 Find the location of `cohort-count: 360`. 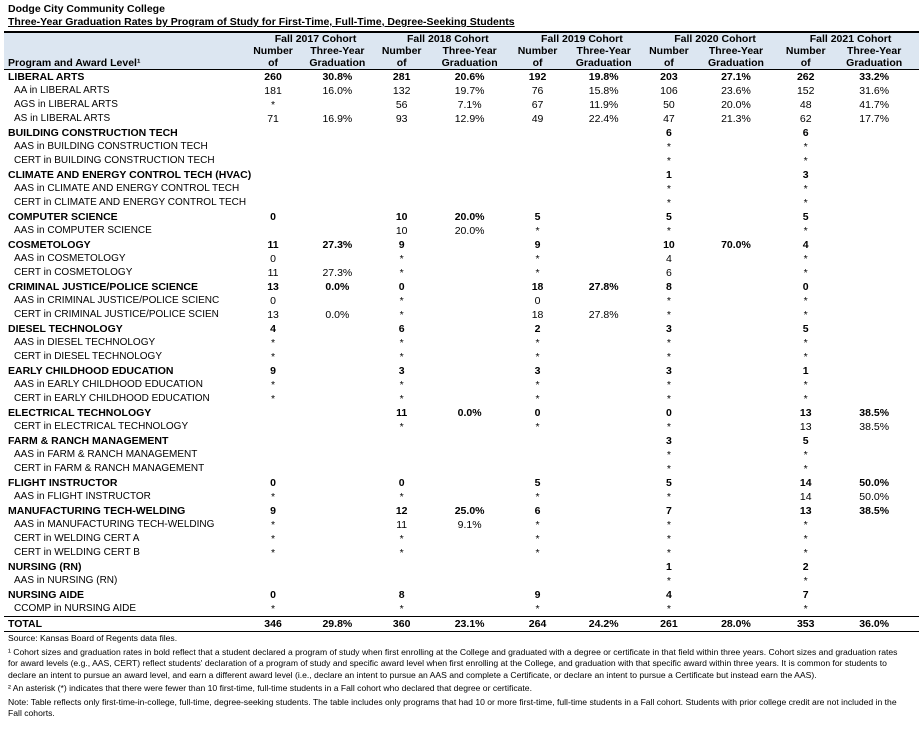

cohort-count: 360 is located at coordinates (401, 624).